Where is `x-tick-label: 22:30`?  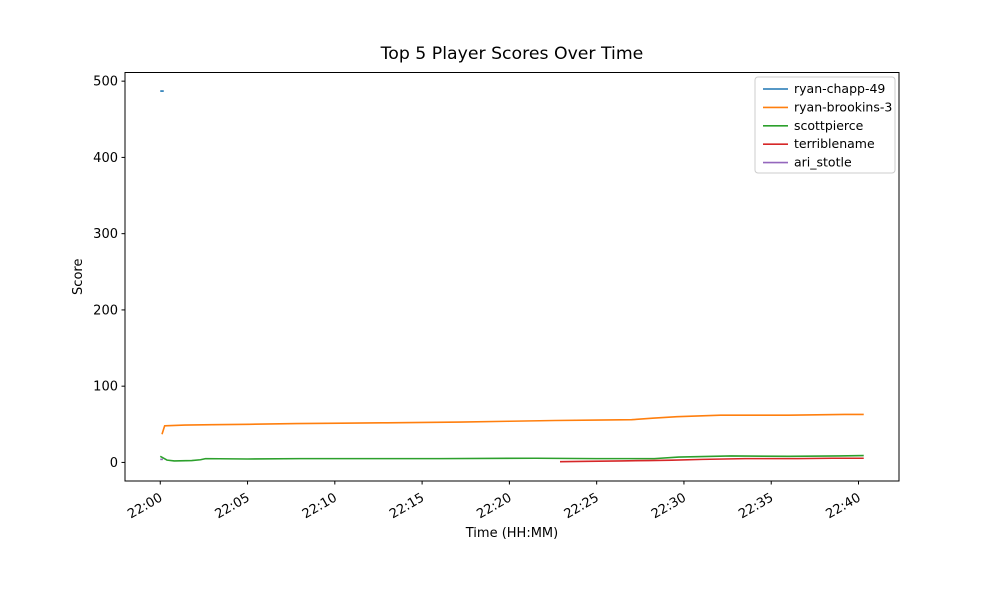 x-tick-label: 22:30 is located at coordinates (669, 506).